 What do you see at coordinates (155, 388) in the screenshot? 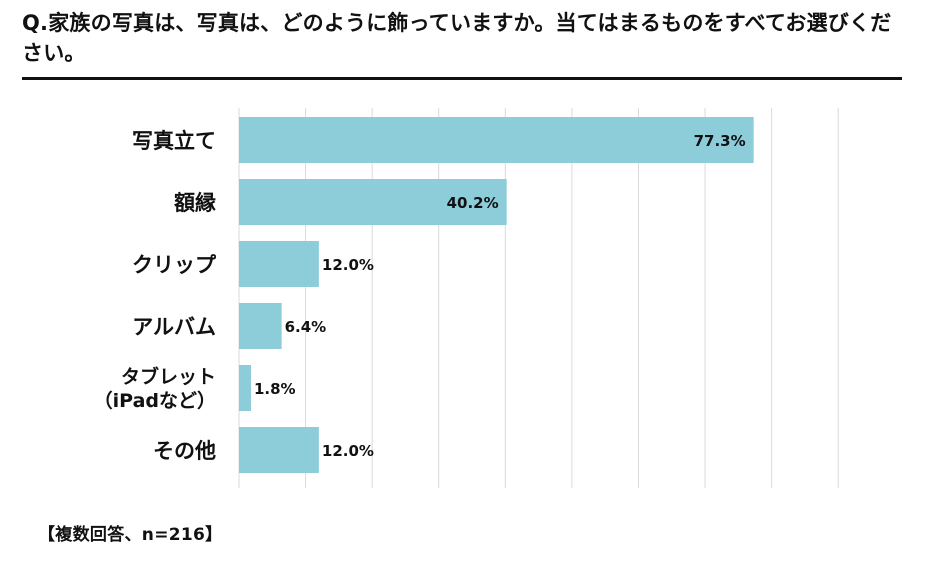
I see `category-label: タブレット（iPadなど）` at bounding box center [155, 388].